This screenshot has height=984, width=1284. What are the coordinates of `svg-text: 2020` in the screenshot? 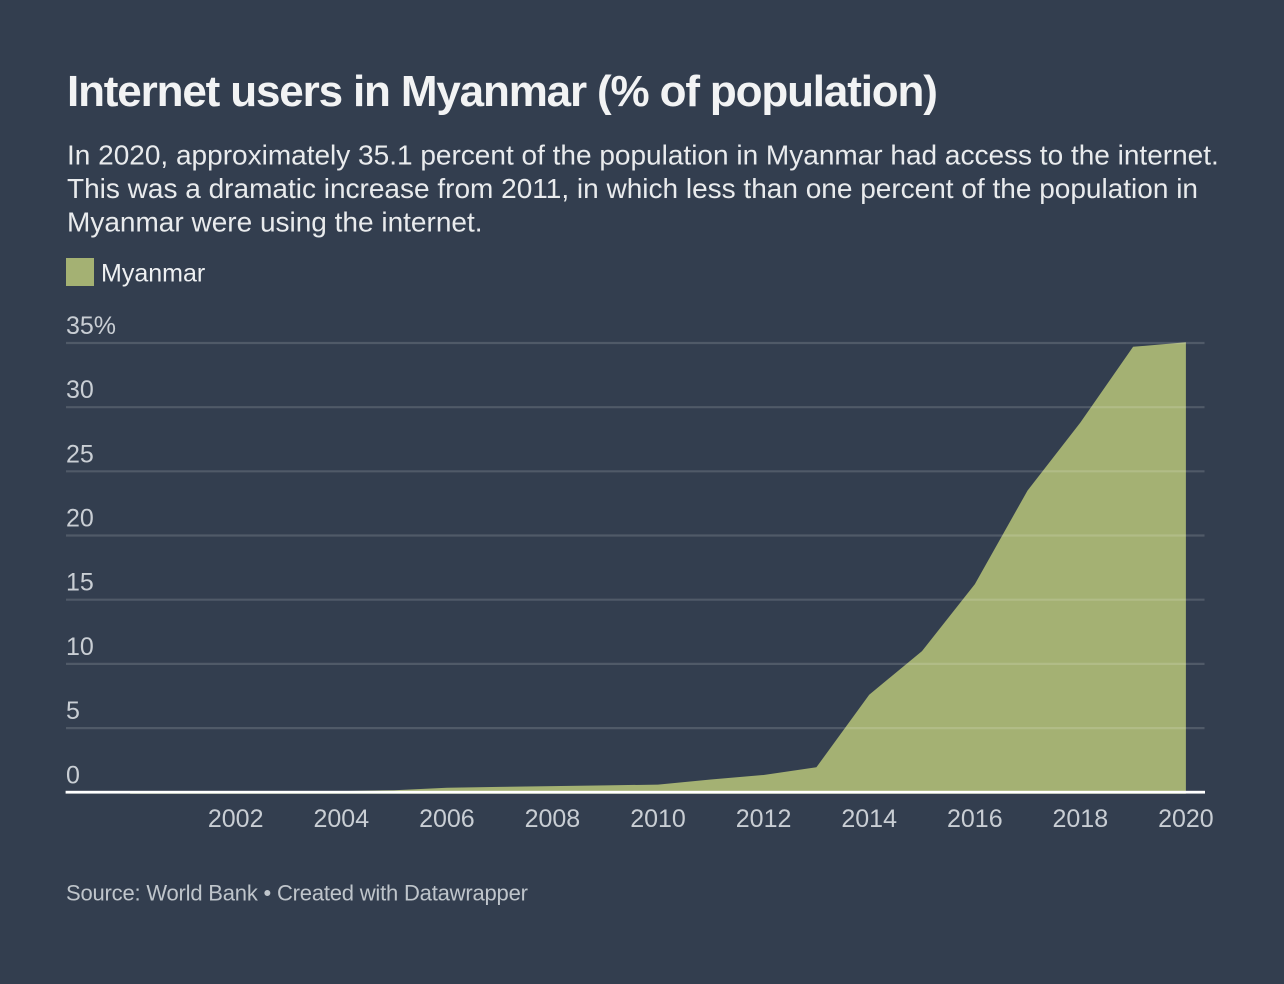 It's located at (1186, 819).